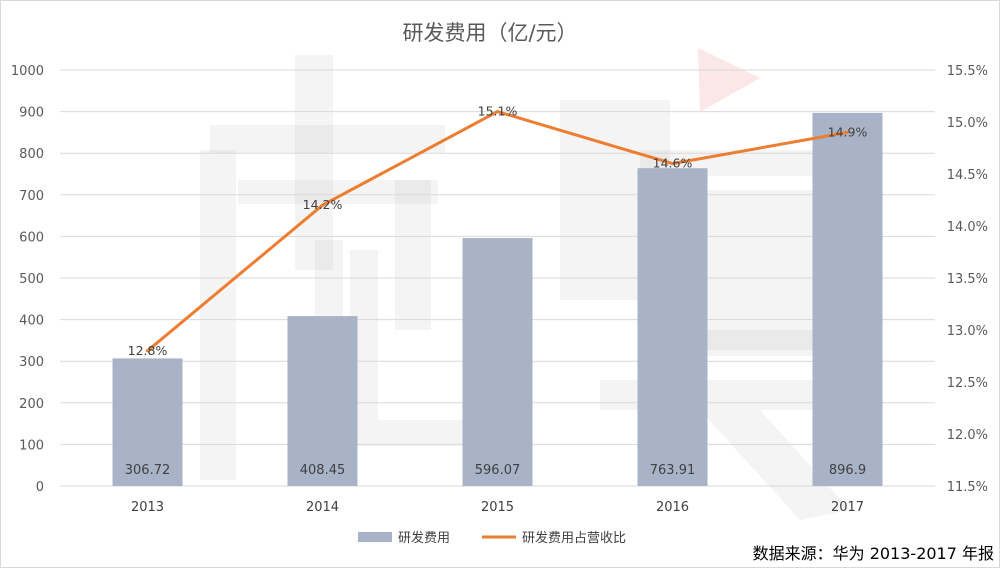  What do you see at coordinates (31, 404) in the screenshot?
I see `y-left-tick-label: 200` at bounding box center [31, 404].